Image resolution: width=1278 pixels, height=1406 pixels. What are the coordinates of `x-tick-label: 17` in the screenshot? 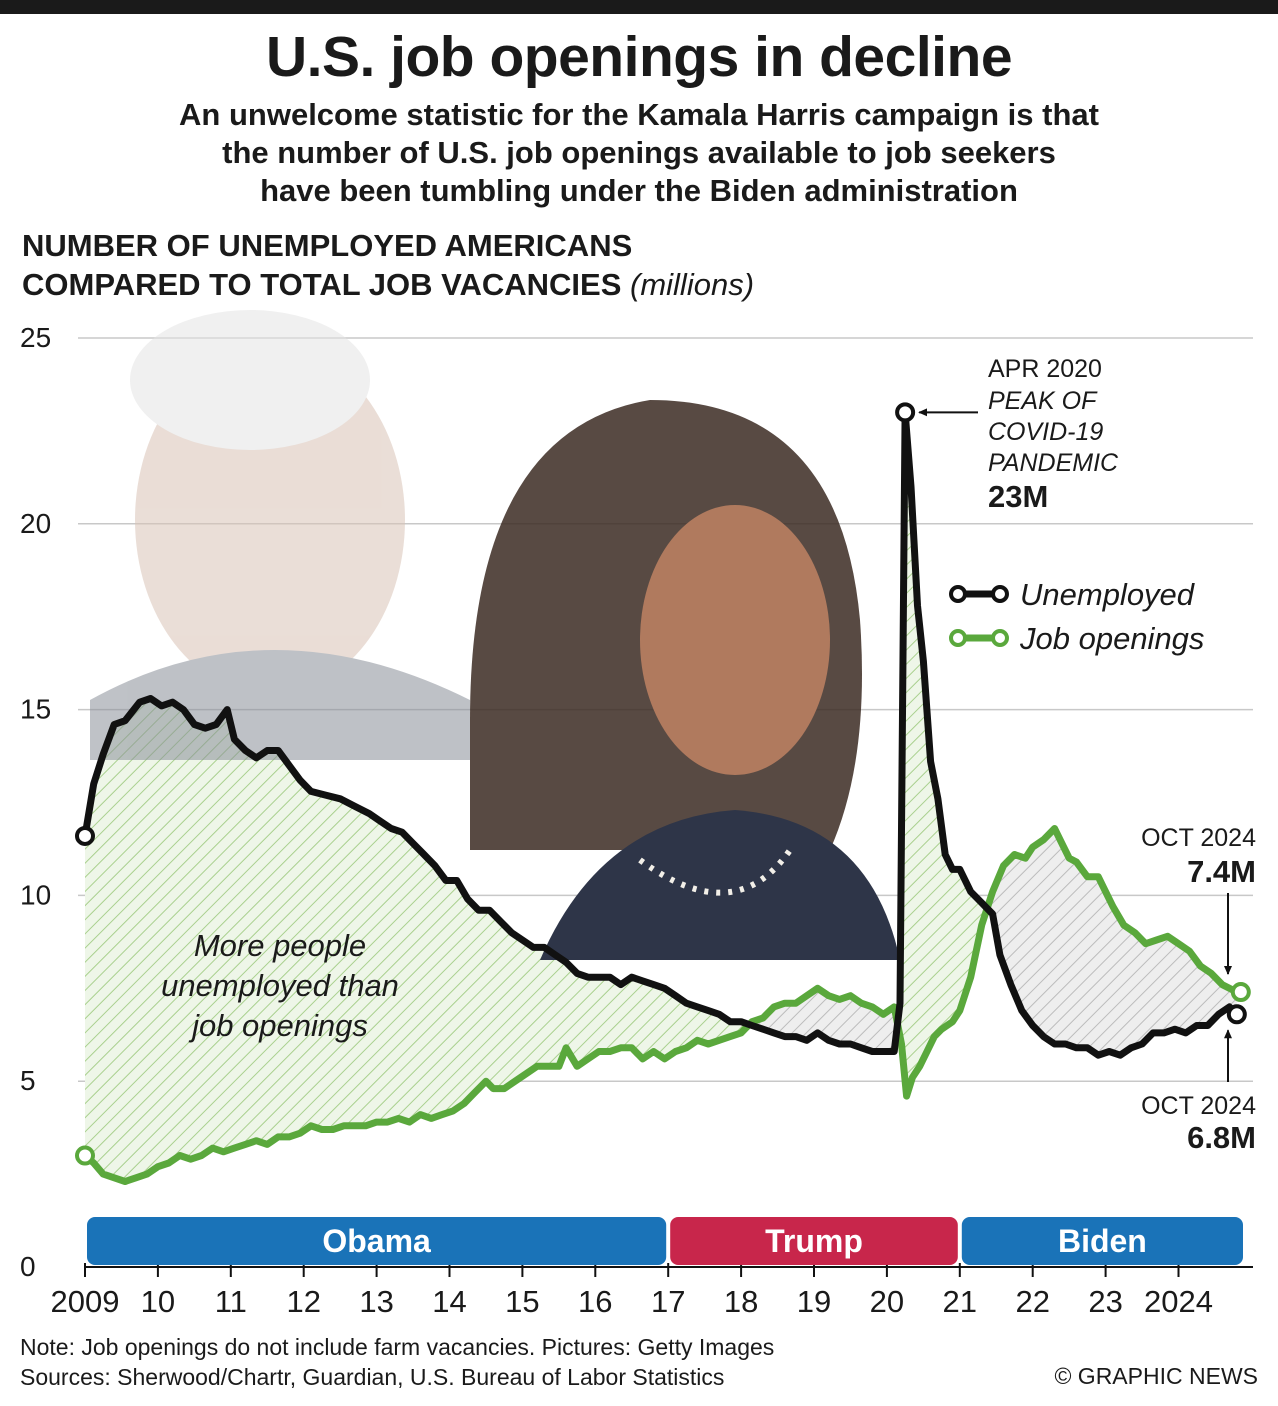 It's located at (668, 1301).